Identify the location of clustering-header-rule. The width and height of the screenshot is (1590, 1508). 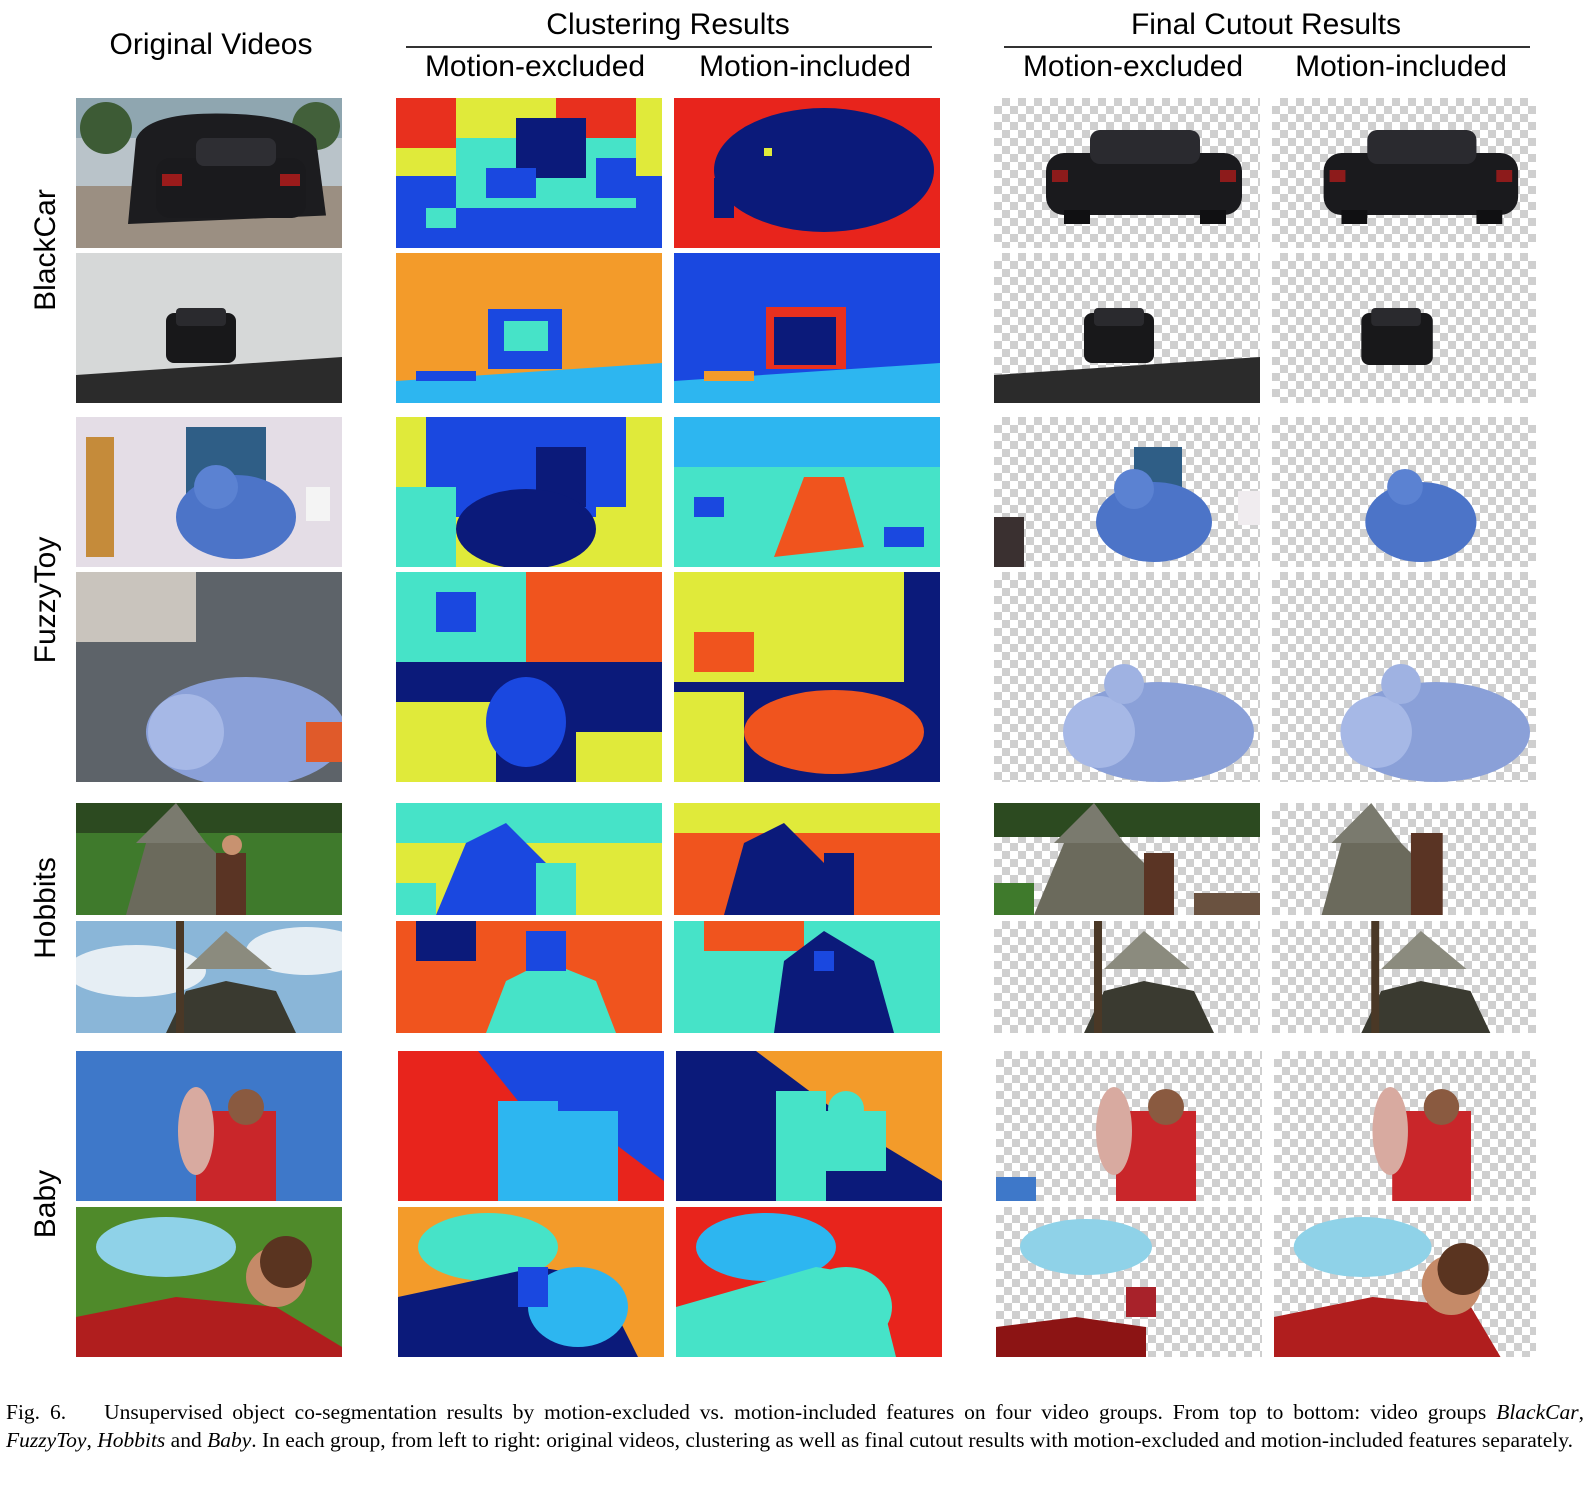
(669, 47).